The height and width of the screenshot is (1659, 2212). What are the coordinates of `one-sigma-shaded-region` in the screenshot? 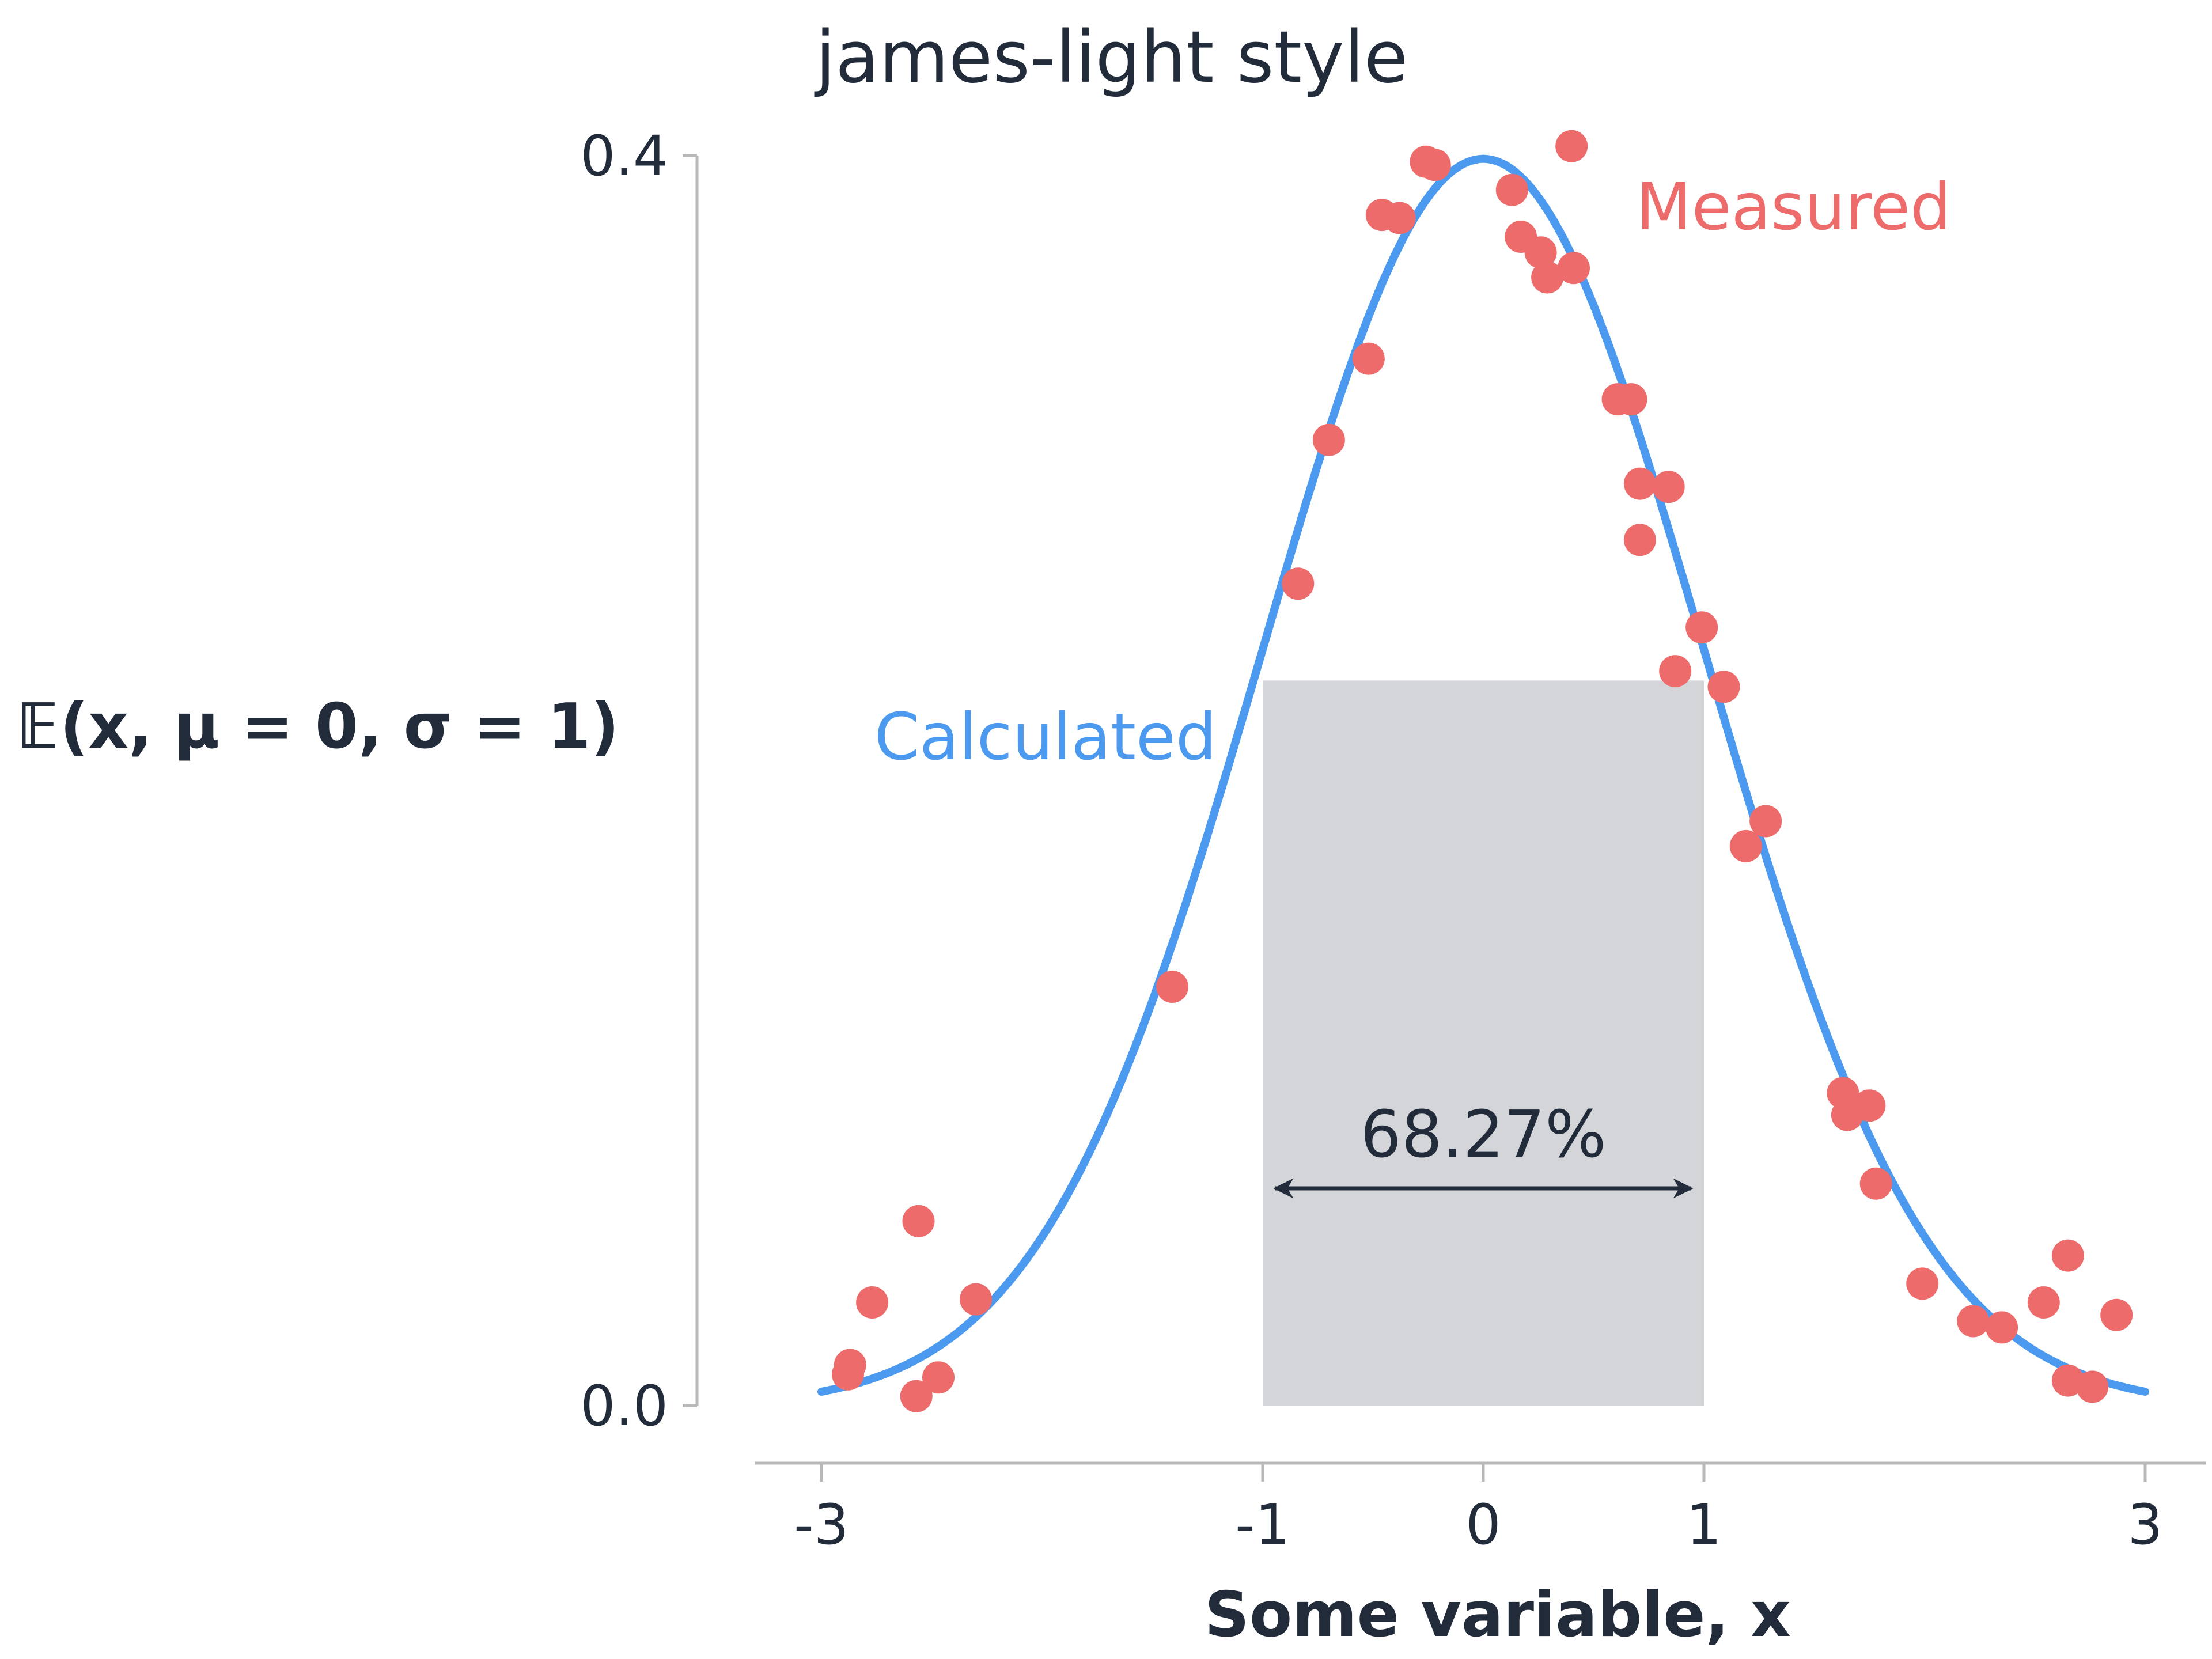 It's located at (1483, 1043).